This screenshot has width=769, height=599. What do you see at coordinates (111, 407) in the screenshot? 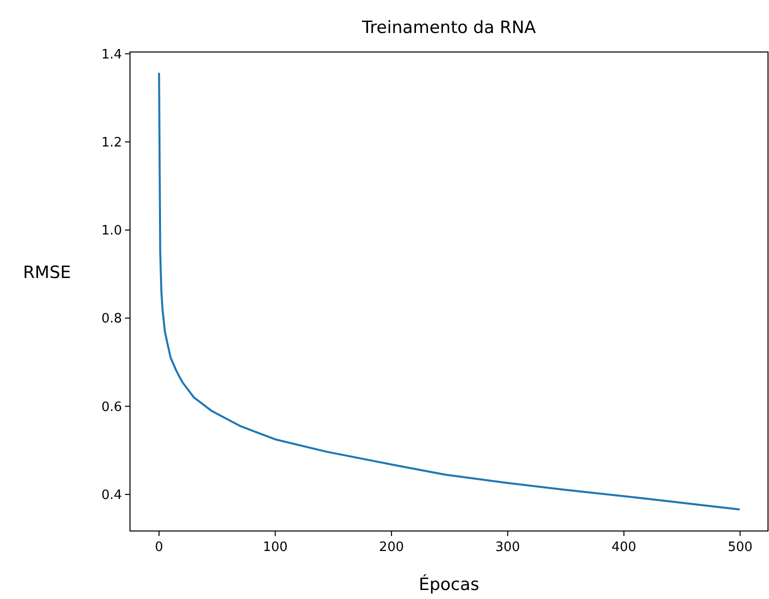
I see `y-tick-label: 0.6` at bounding box center [111, 407].